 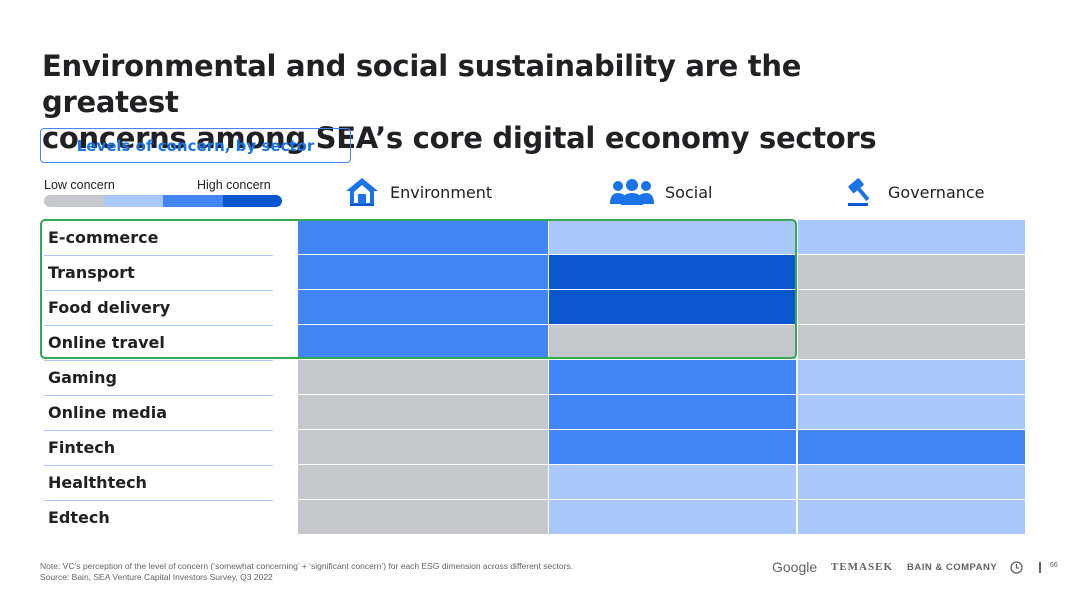 What do you see at coordinates (936, 192) in the screenshot?
I see `column-label-governance: Governance` at bounding box center [936, 192].